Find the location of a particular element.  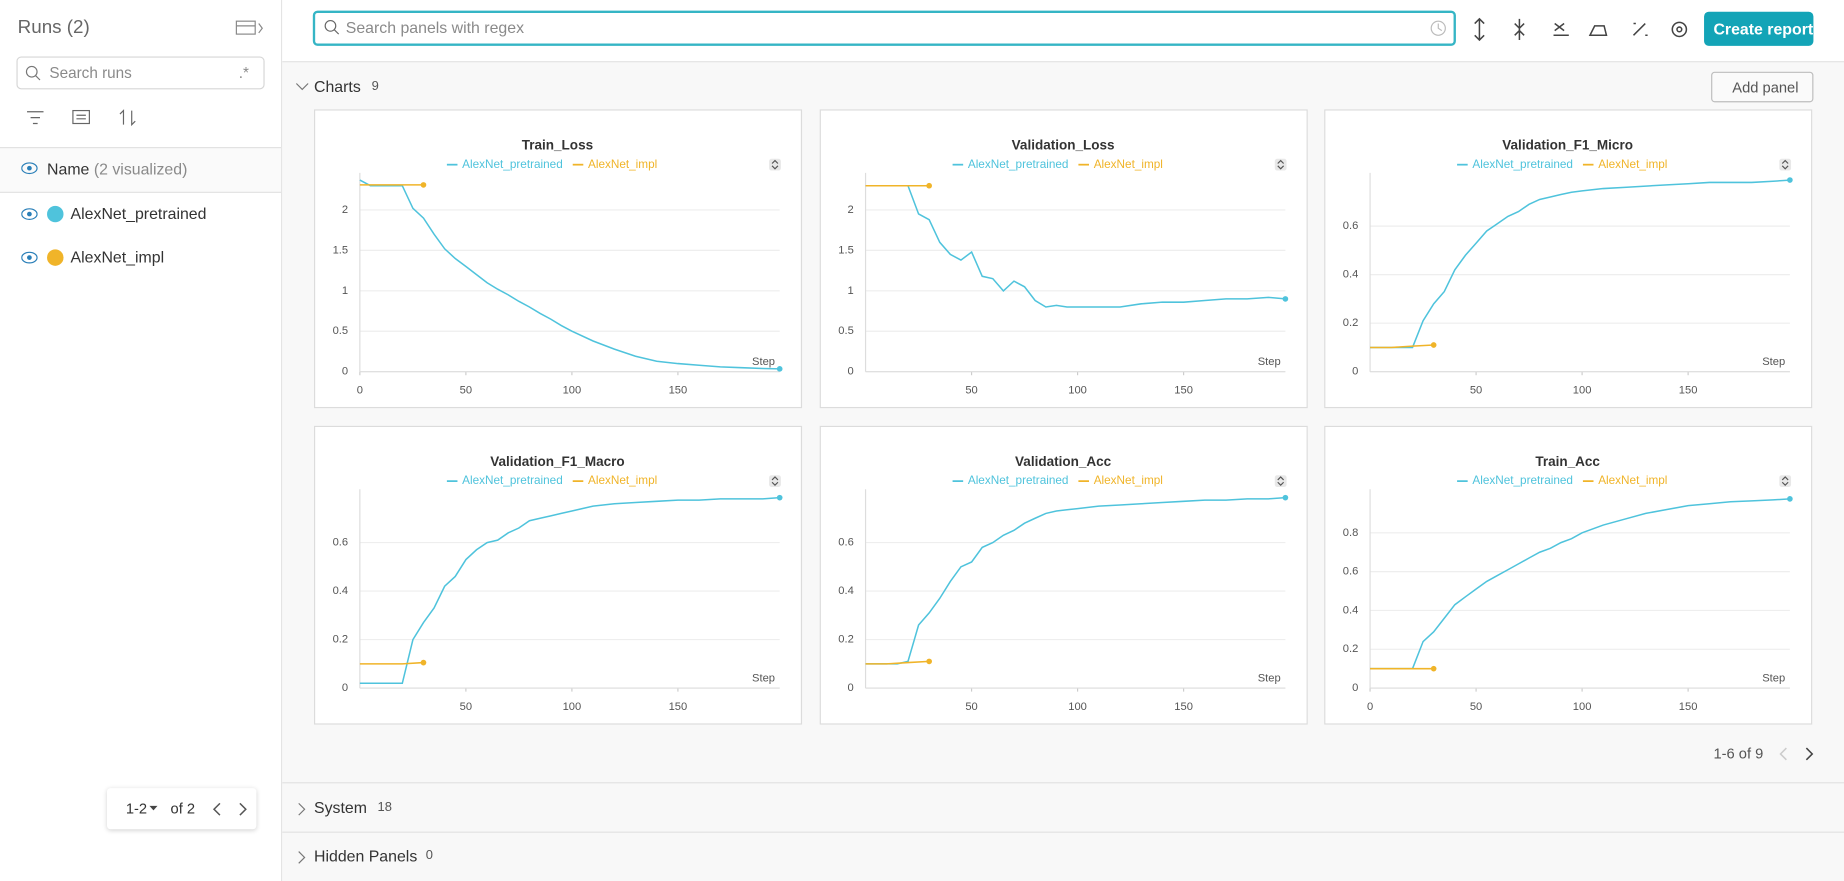

search-icon is located at coordinates (332, 27).